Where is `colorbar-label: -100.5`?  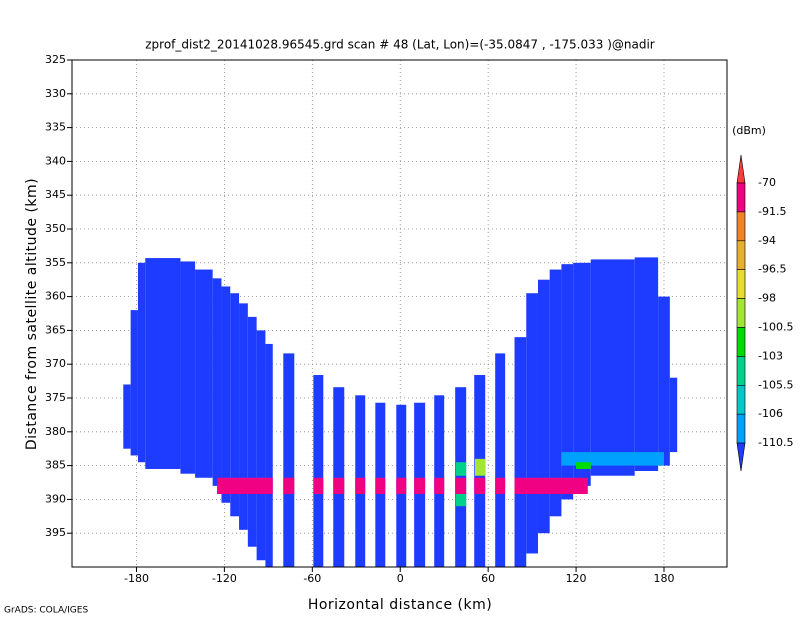 colorbar-label: -100.5 is located at coordinates (775, 327).